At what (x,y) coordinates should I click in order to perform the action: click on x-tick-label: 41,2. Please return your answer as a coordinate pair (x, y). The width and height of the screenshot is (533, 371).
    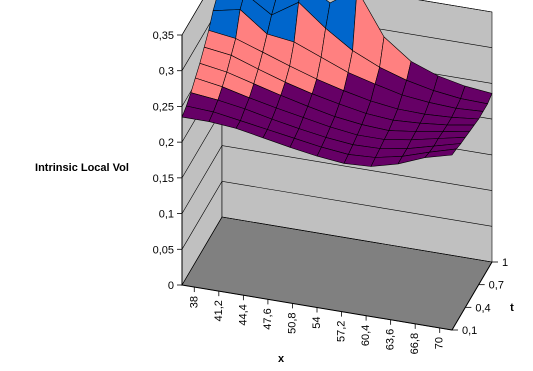
    Looking at the image, I should click on (219, 310).